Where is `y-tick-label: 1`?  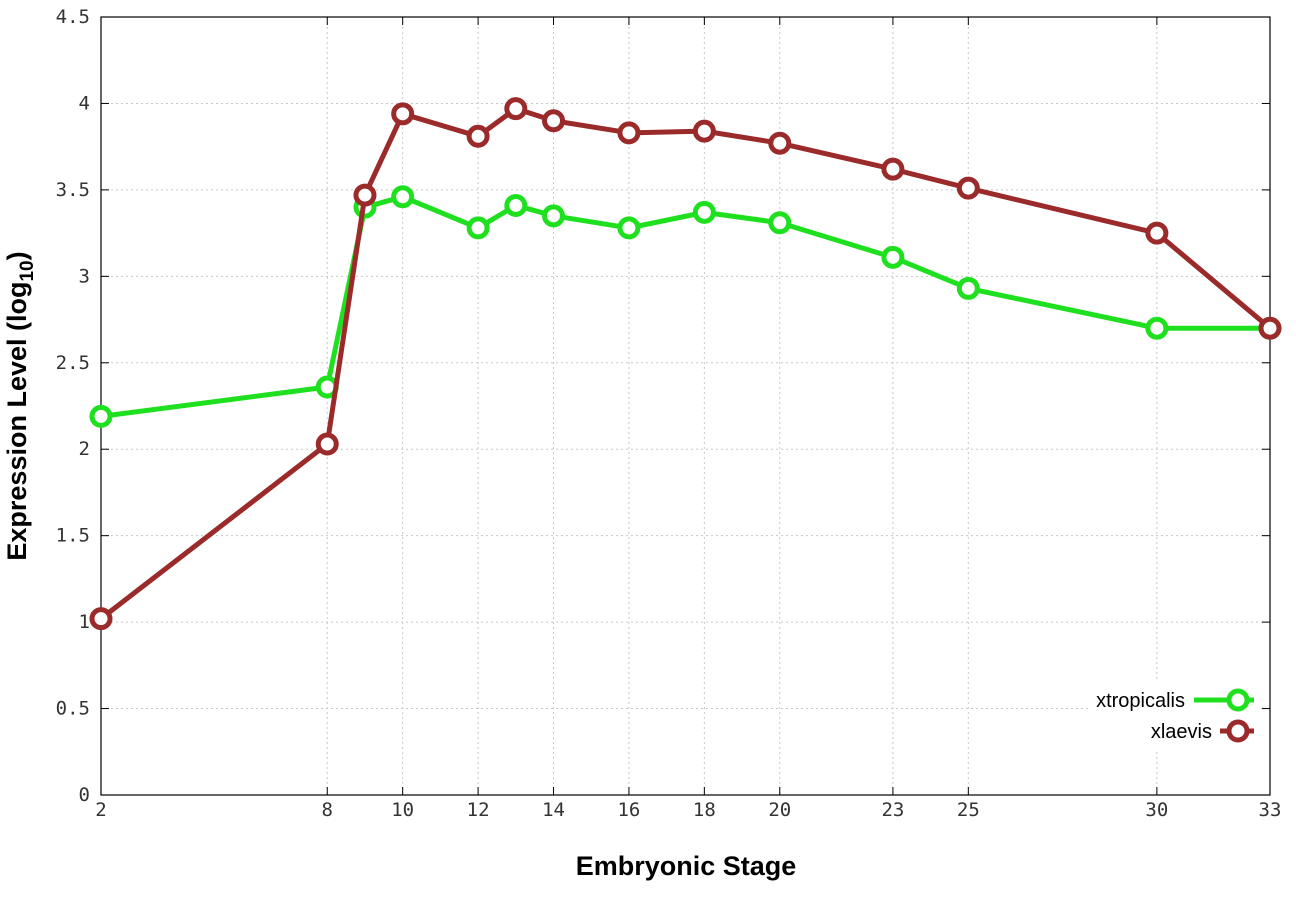 y-tick-label: 1 is located at coordinates (84, 622).